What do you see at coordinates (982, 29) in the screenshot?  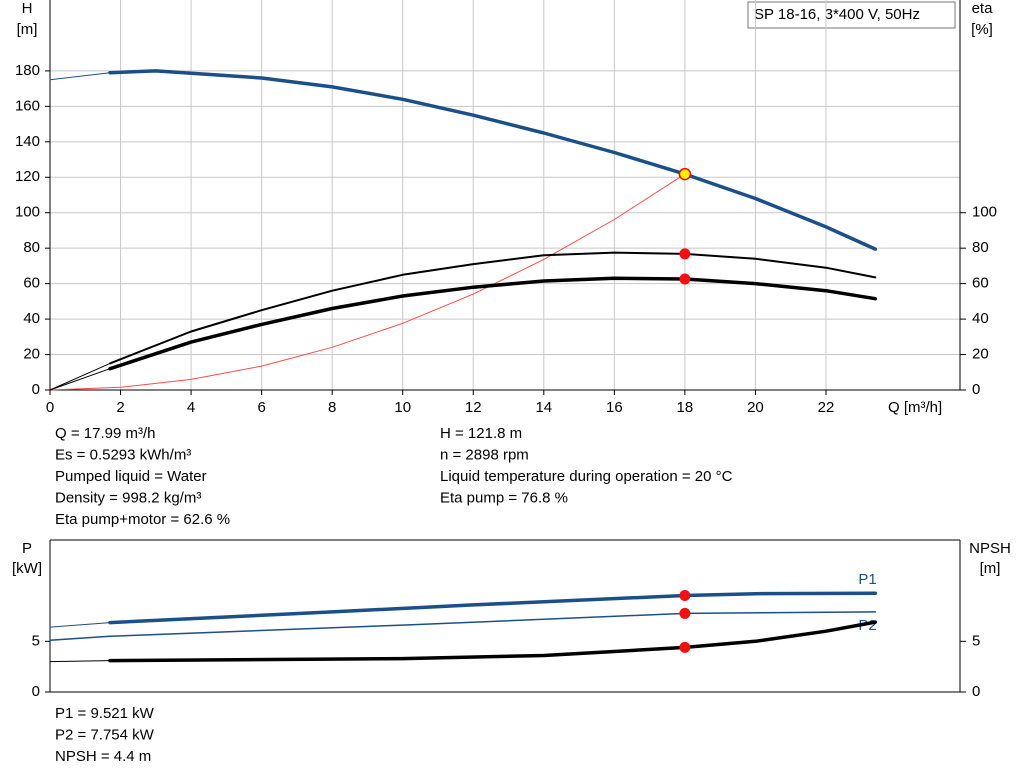 I see `y2-unit: [%]` at bounding box center [982, 29].